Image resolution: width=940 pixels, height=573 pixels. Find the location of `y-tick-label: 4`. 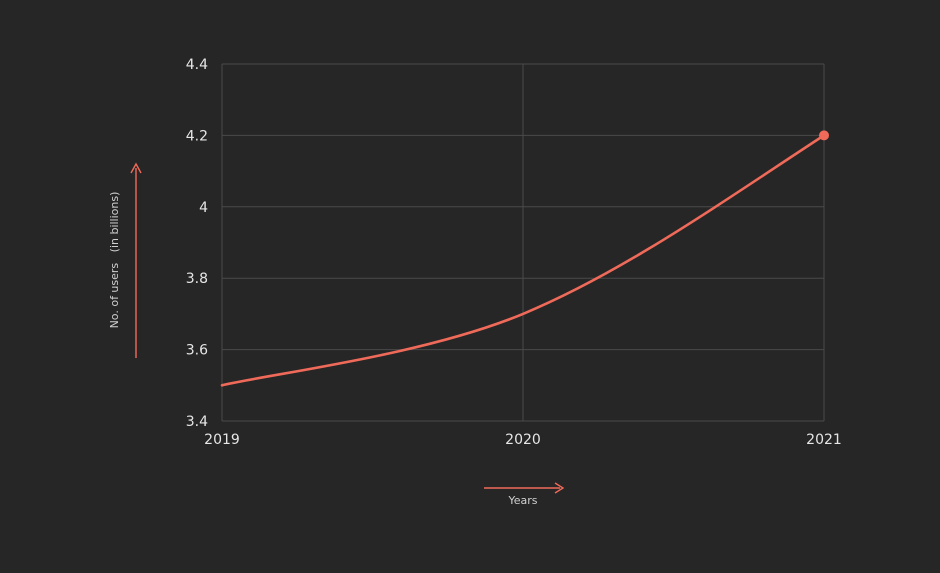

y-tick-label: 4 is located at coordinates (203, 208).